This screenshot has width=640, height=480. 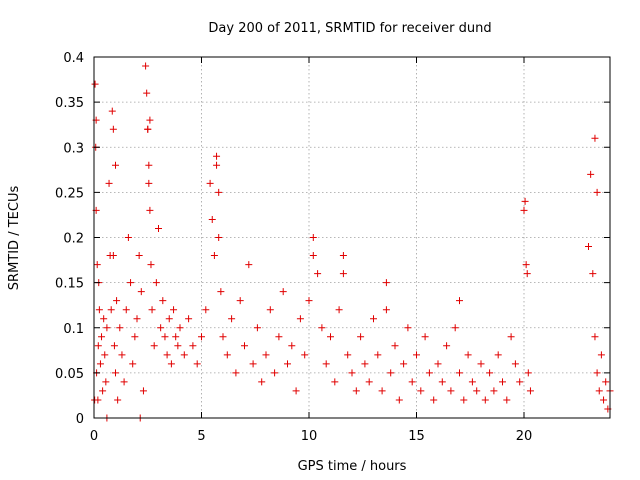 What do you see at coordinates (352, 466) in the screenshot?
I see `x-axis-label: GPS time / hours` at bounding box center [352, 466].